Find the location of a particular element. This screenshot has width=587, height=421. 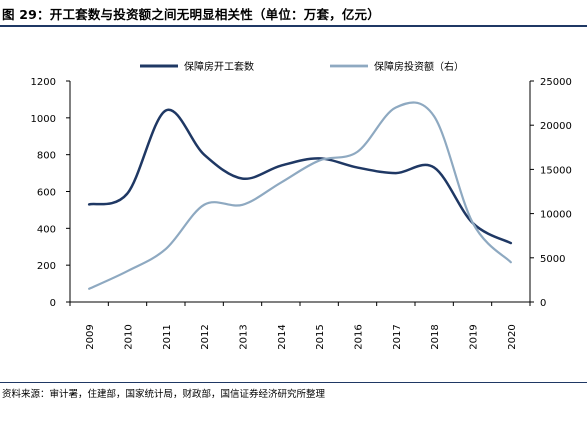

legend-label-2: 保障房投资额（右） is located at coordinates (419, 66).